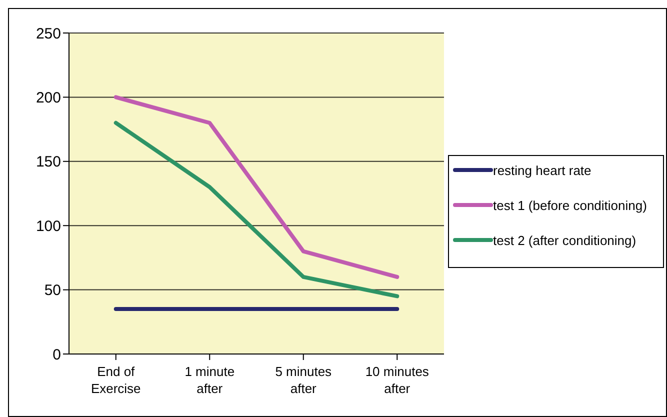  What do you see at coordinates (303, 380) in the screenshot?
I see `x-tick-label: 5 minutes after` at bounding box center [303, 380].